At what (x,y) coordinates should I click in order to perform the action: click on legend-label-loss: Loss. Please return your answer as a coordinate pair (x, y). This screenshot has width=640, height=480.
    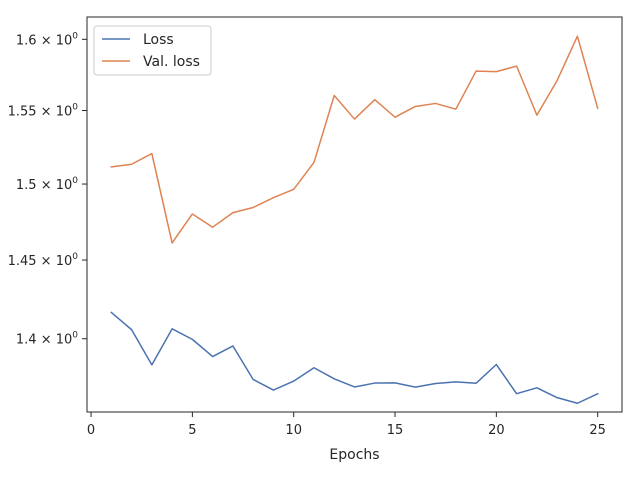
    Looking at the image, I should click on (158, 40).